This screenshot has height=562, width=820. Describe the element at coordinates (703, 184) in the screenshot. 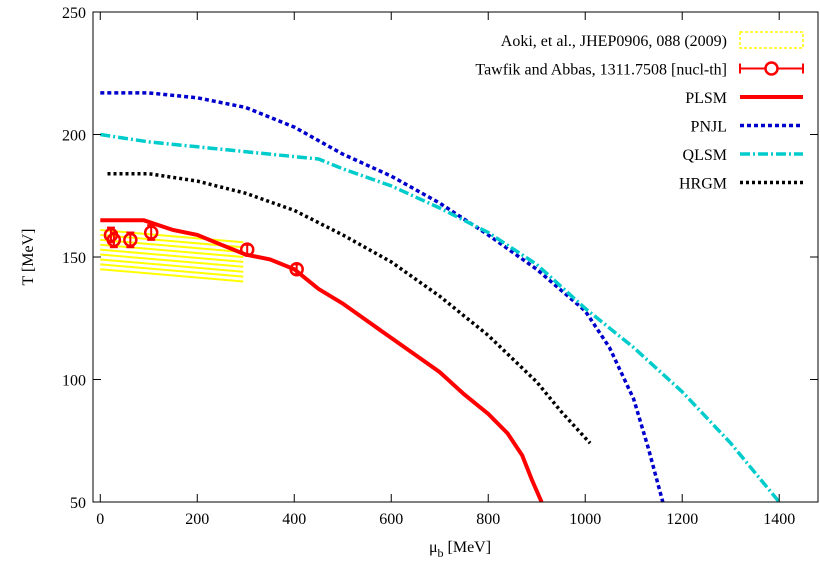

I see `legend-label: HRGM` at that location.